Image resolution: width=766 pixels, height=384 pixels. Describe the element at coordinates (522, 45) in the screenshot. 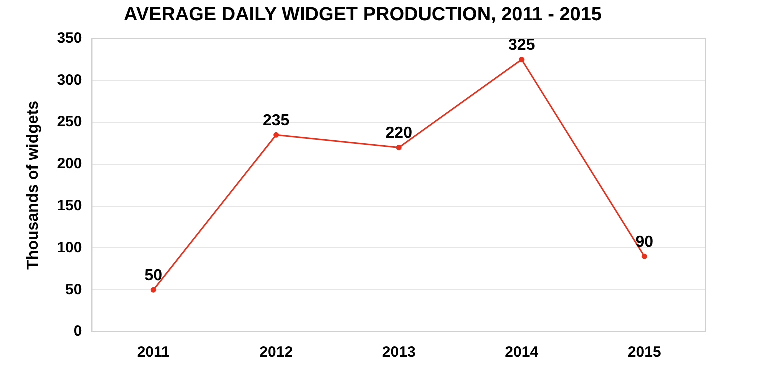

I see `data-label: 325` at that location.